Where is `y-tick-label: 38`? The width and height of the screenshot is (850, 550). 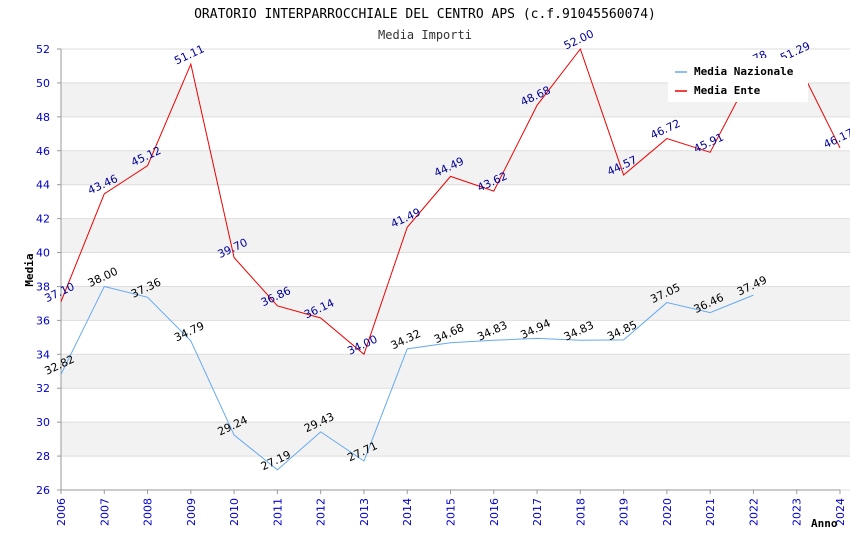
y-tick-label: 38 is located at coordinates (43, 286).